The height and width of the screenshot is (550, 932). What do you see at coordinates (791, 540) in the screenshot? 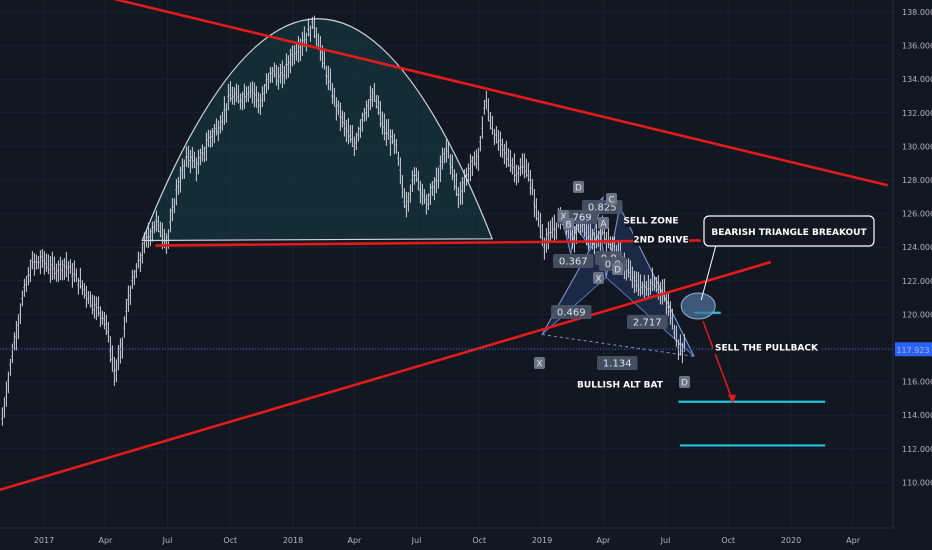
I see `time-tick-label: 2020` at bounding box center [791, 540].